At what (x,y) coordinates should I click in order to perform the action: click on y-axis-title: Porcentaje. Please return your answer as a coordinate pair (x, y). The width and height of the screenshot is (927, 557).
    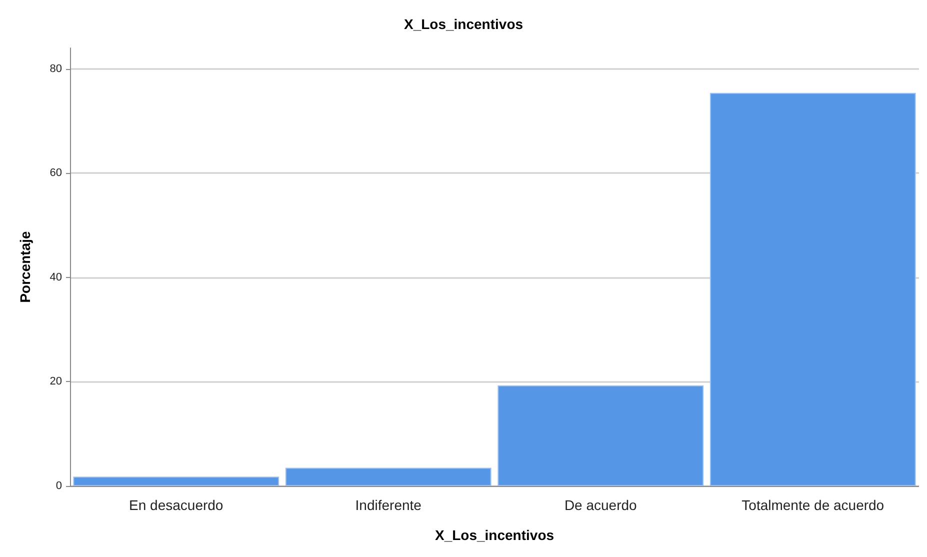
    Looking at the image, I should click on (25, 266).